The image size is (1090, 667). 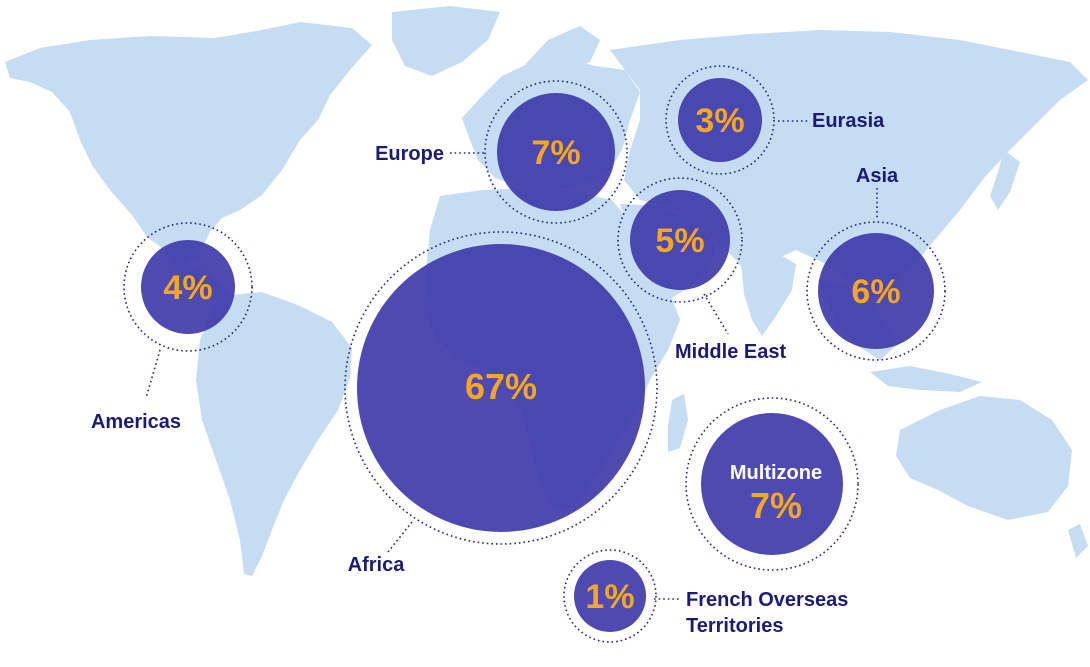 What do you see at coordinates (446, 41) in the screenshot?
I see `land-greenland` at bounding box center [446, 41].